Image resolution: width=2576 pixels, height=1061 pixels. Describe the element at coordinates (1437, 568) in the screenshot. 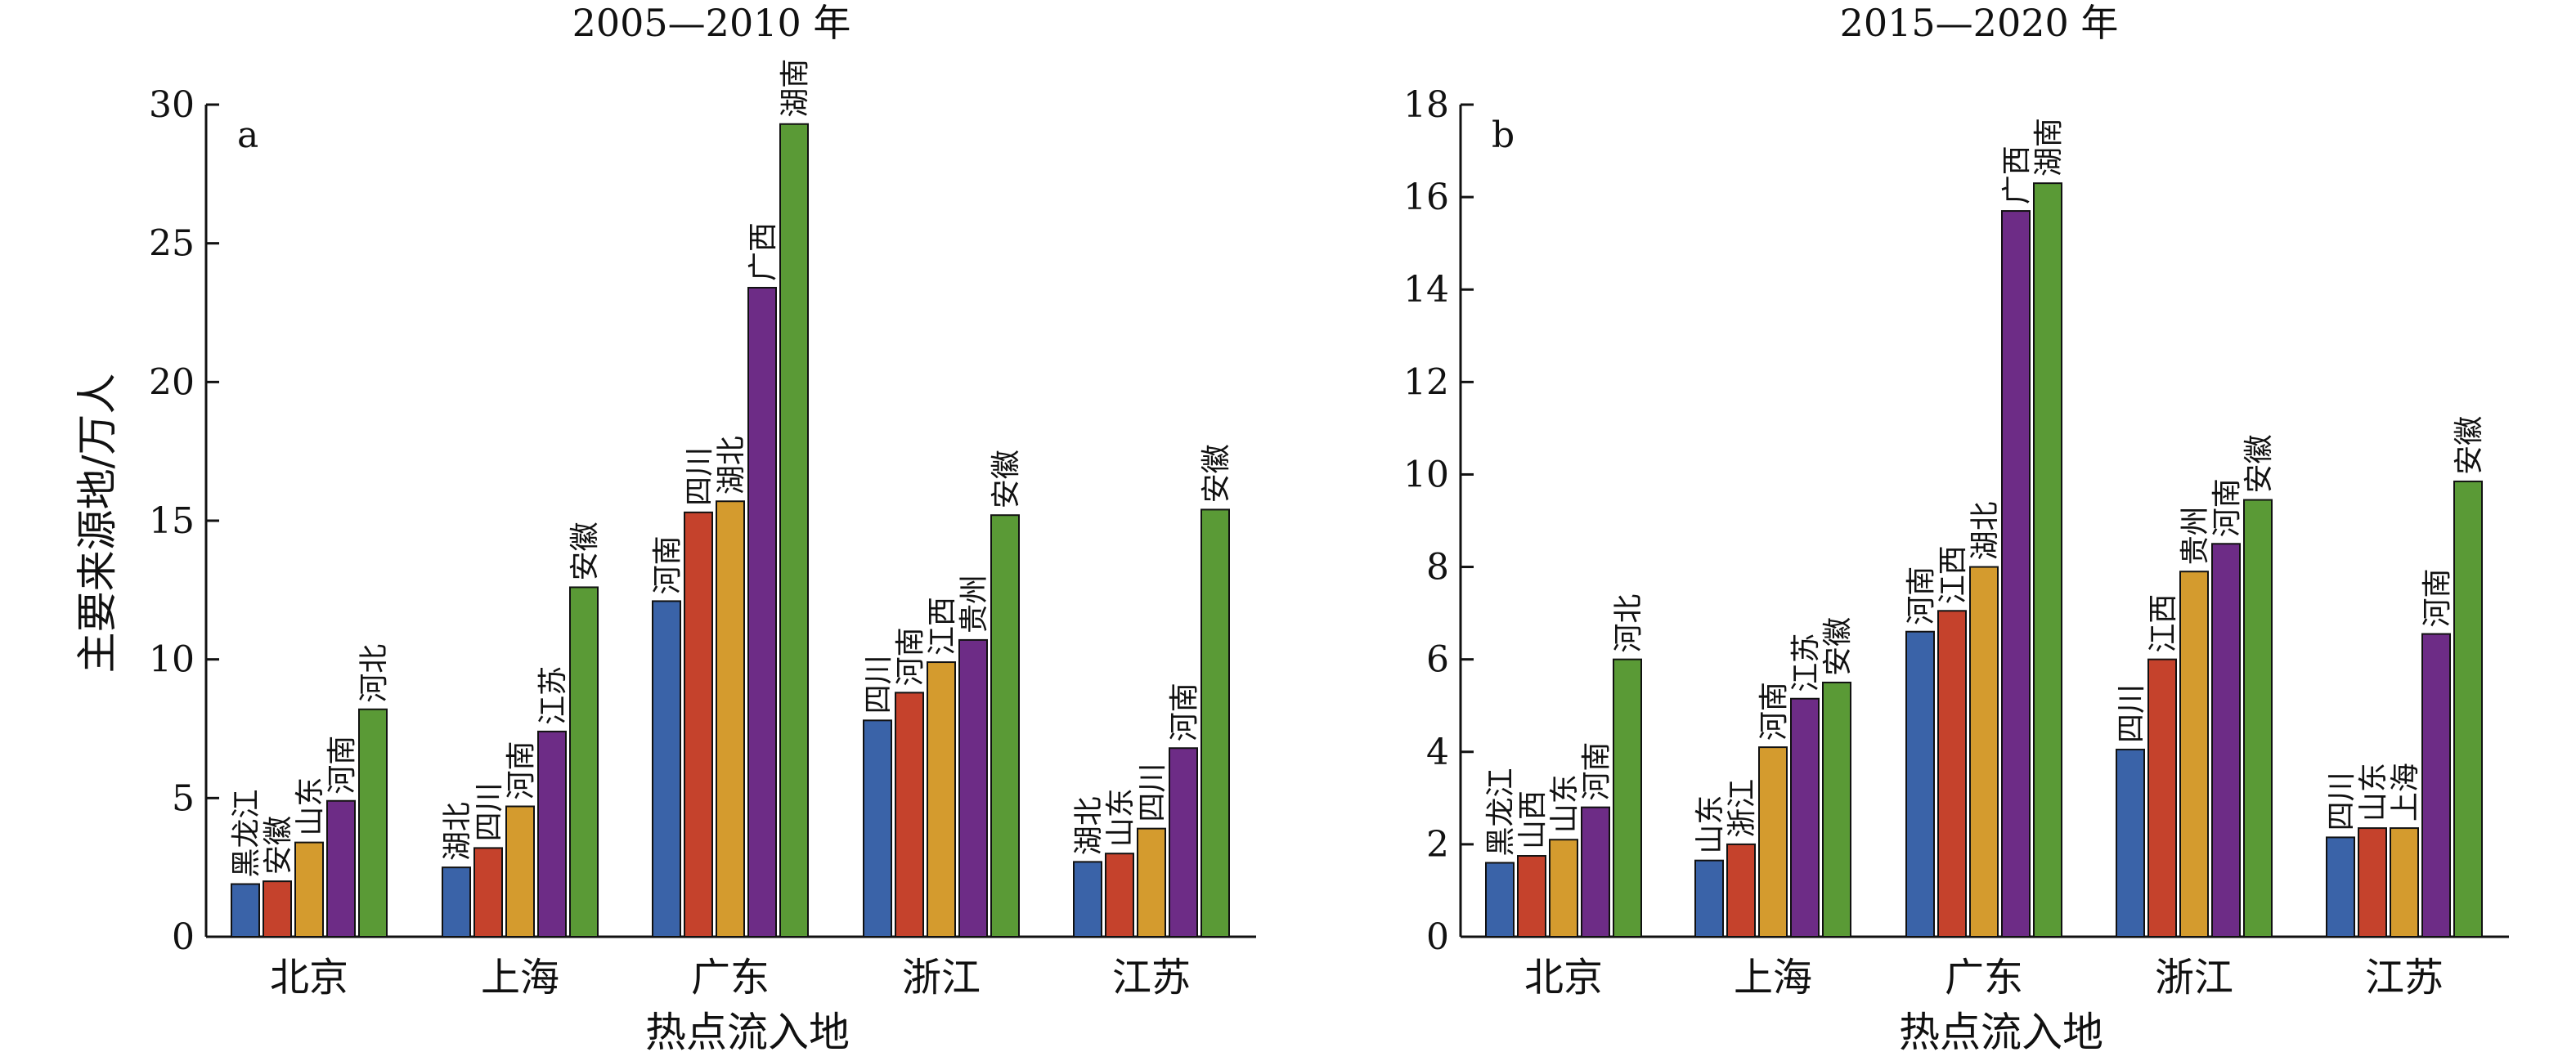

I see `y-tick-label: 8` at that location.